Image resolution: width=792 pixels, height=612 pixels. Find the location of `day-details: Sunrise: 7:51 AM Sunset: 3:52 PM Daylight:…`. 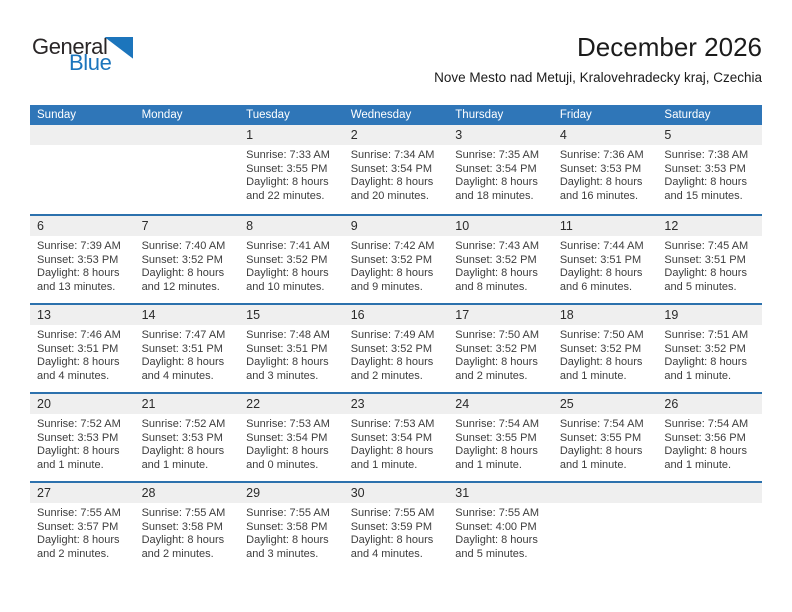

day-details: Sunrise: 7:51 AM Sunset: 3:52 PM Daylight:… is located at coordinates (709, 354).